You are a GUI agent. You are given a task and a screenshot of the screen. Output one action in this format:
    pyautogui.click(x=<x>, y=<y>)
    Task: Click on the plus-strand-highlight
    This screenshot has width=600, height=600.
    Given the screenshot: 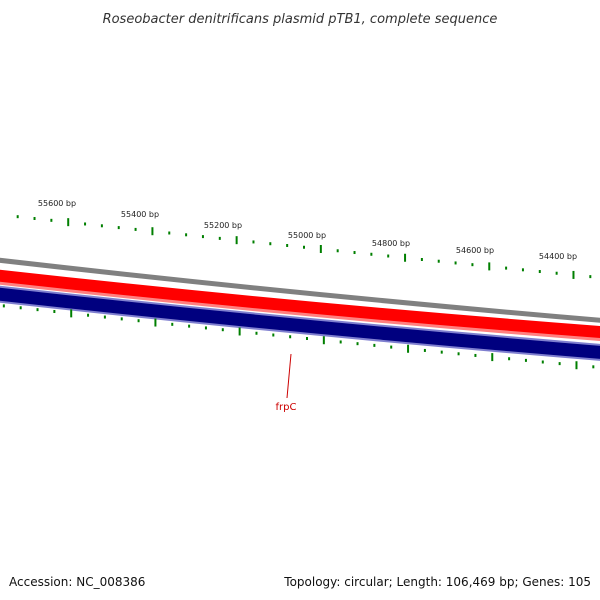 What is the action you would take?
    pyautogui.click(x=300, y=311)
    